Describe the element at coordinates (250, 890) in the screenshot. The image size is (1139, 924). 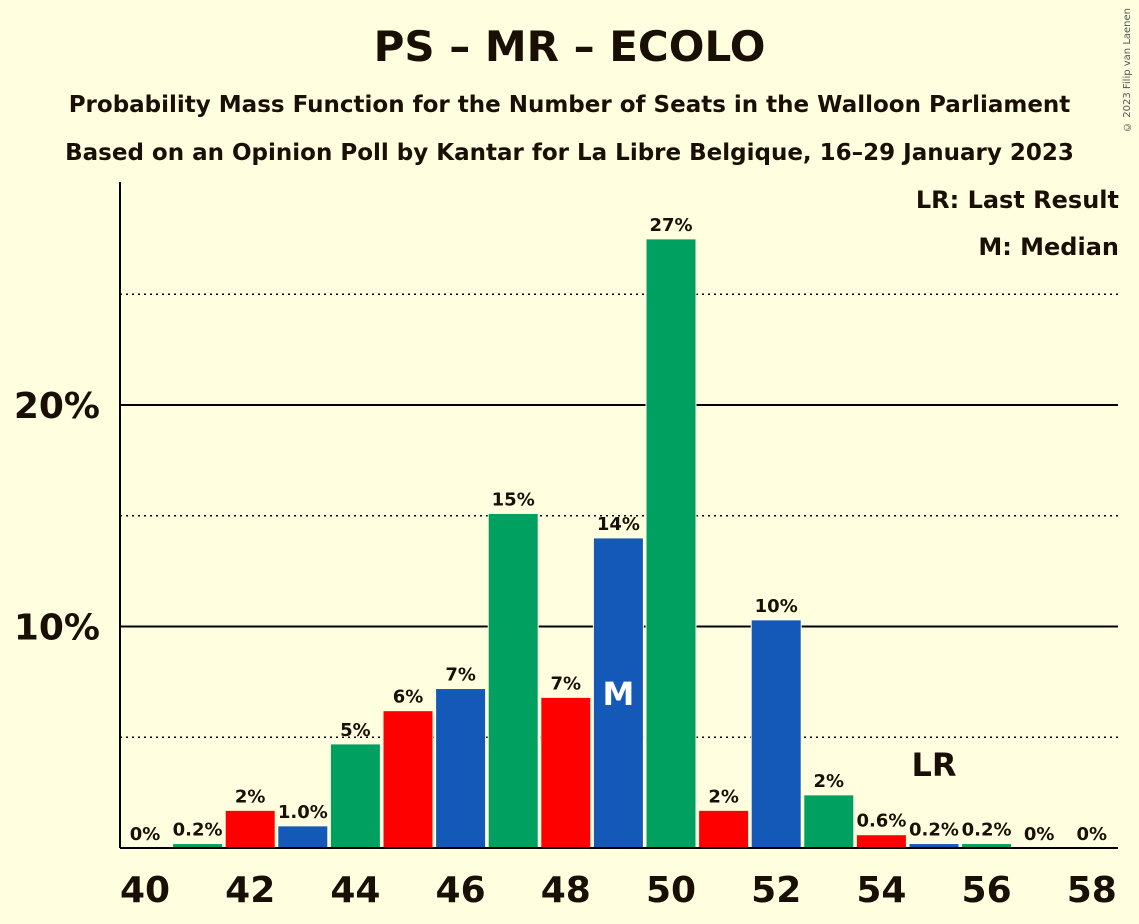
I see `x-tick-label: 42` at that location.